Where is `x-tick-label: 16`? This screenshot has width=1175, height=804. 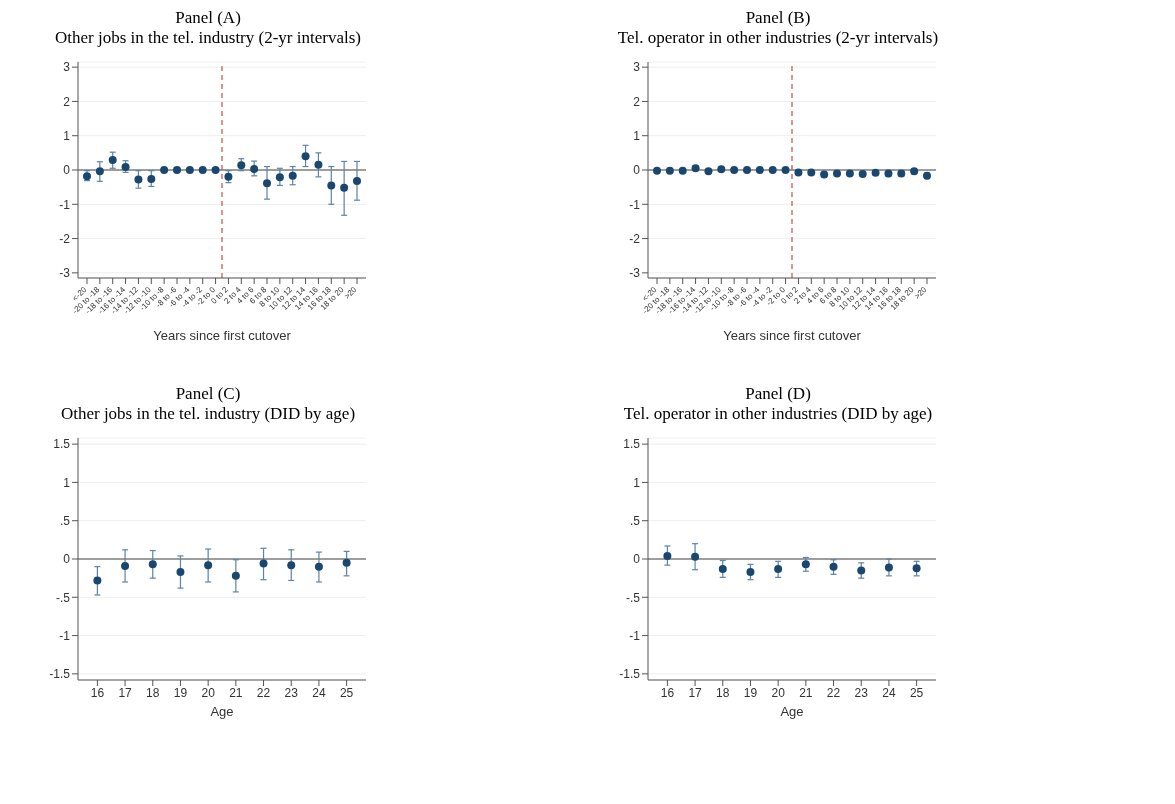
x-tick-label: 16 is located at coordinates (667, 692).